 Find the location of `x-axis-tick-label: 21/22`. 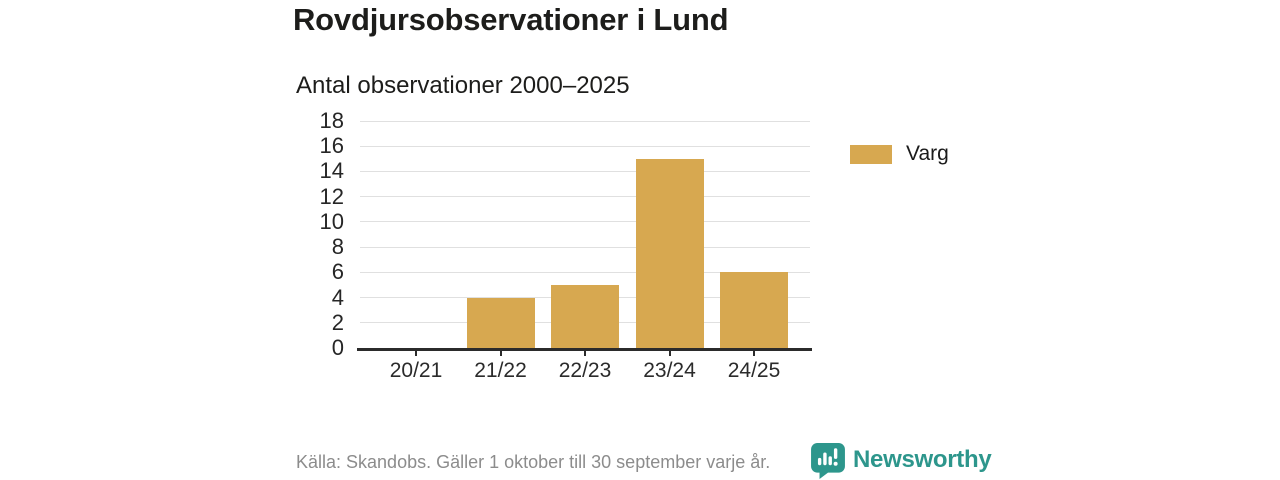

x-axis-tick-label: 21/22 is located at coordinates (500, 370).